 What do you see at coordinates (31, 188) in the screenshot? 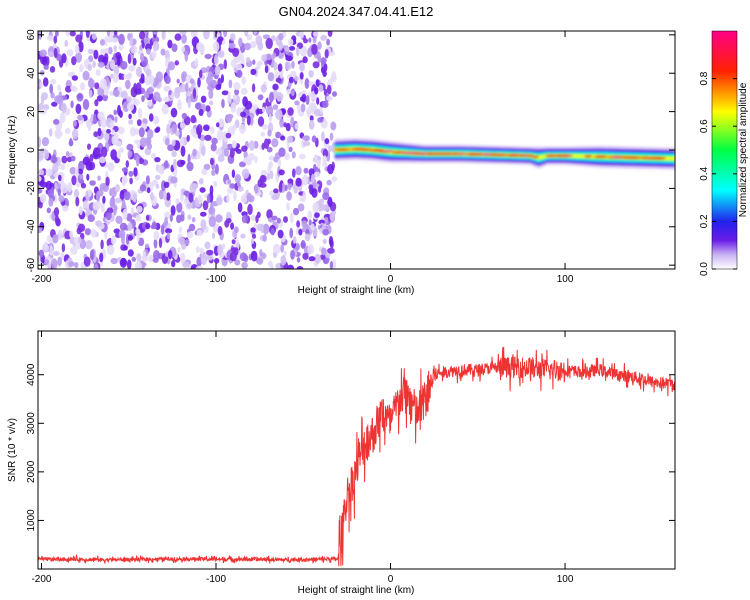
I see `spectrogram-ytick-label: -20` at bounding box center [31, 188].